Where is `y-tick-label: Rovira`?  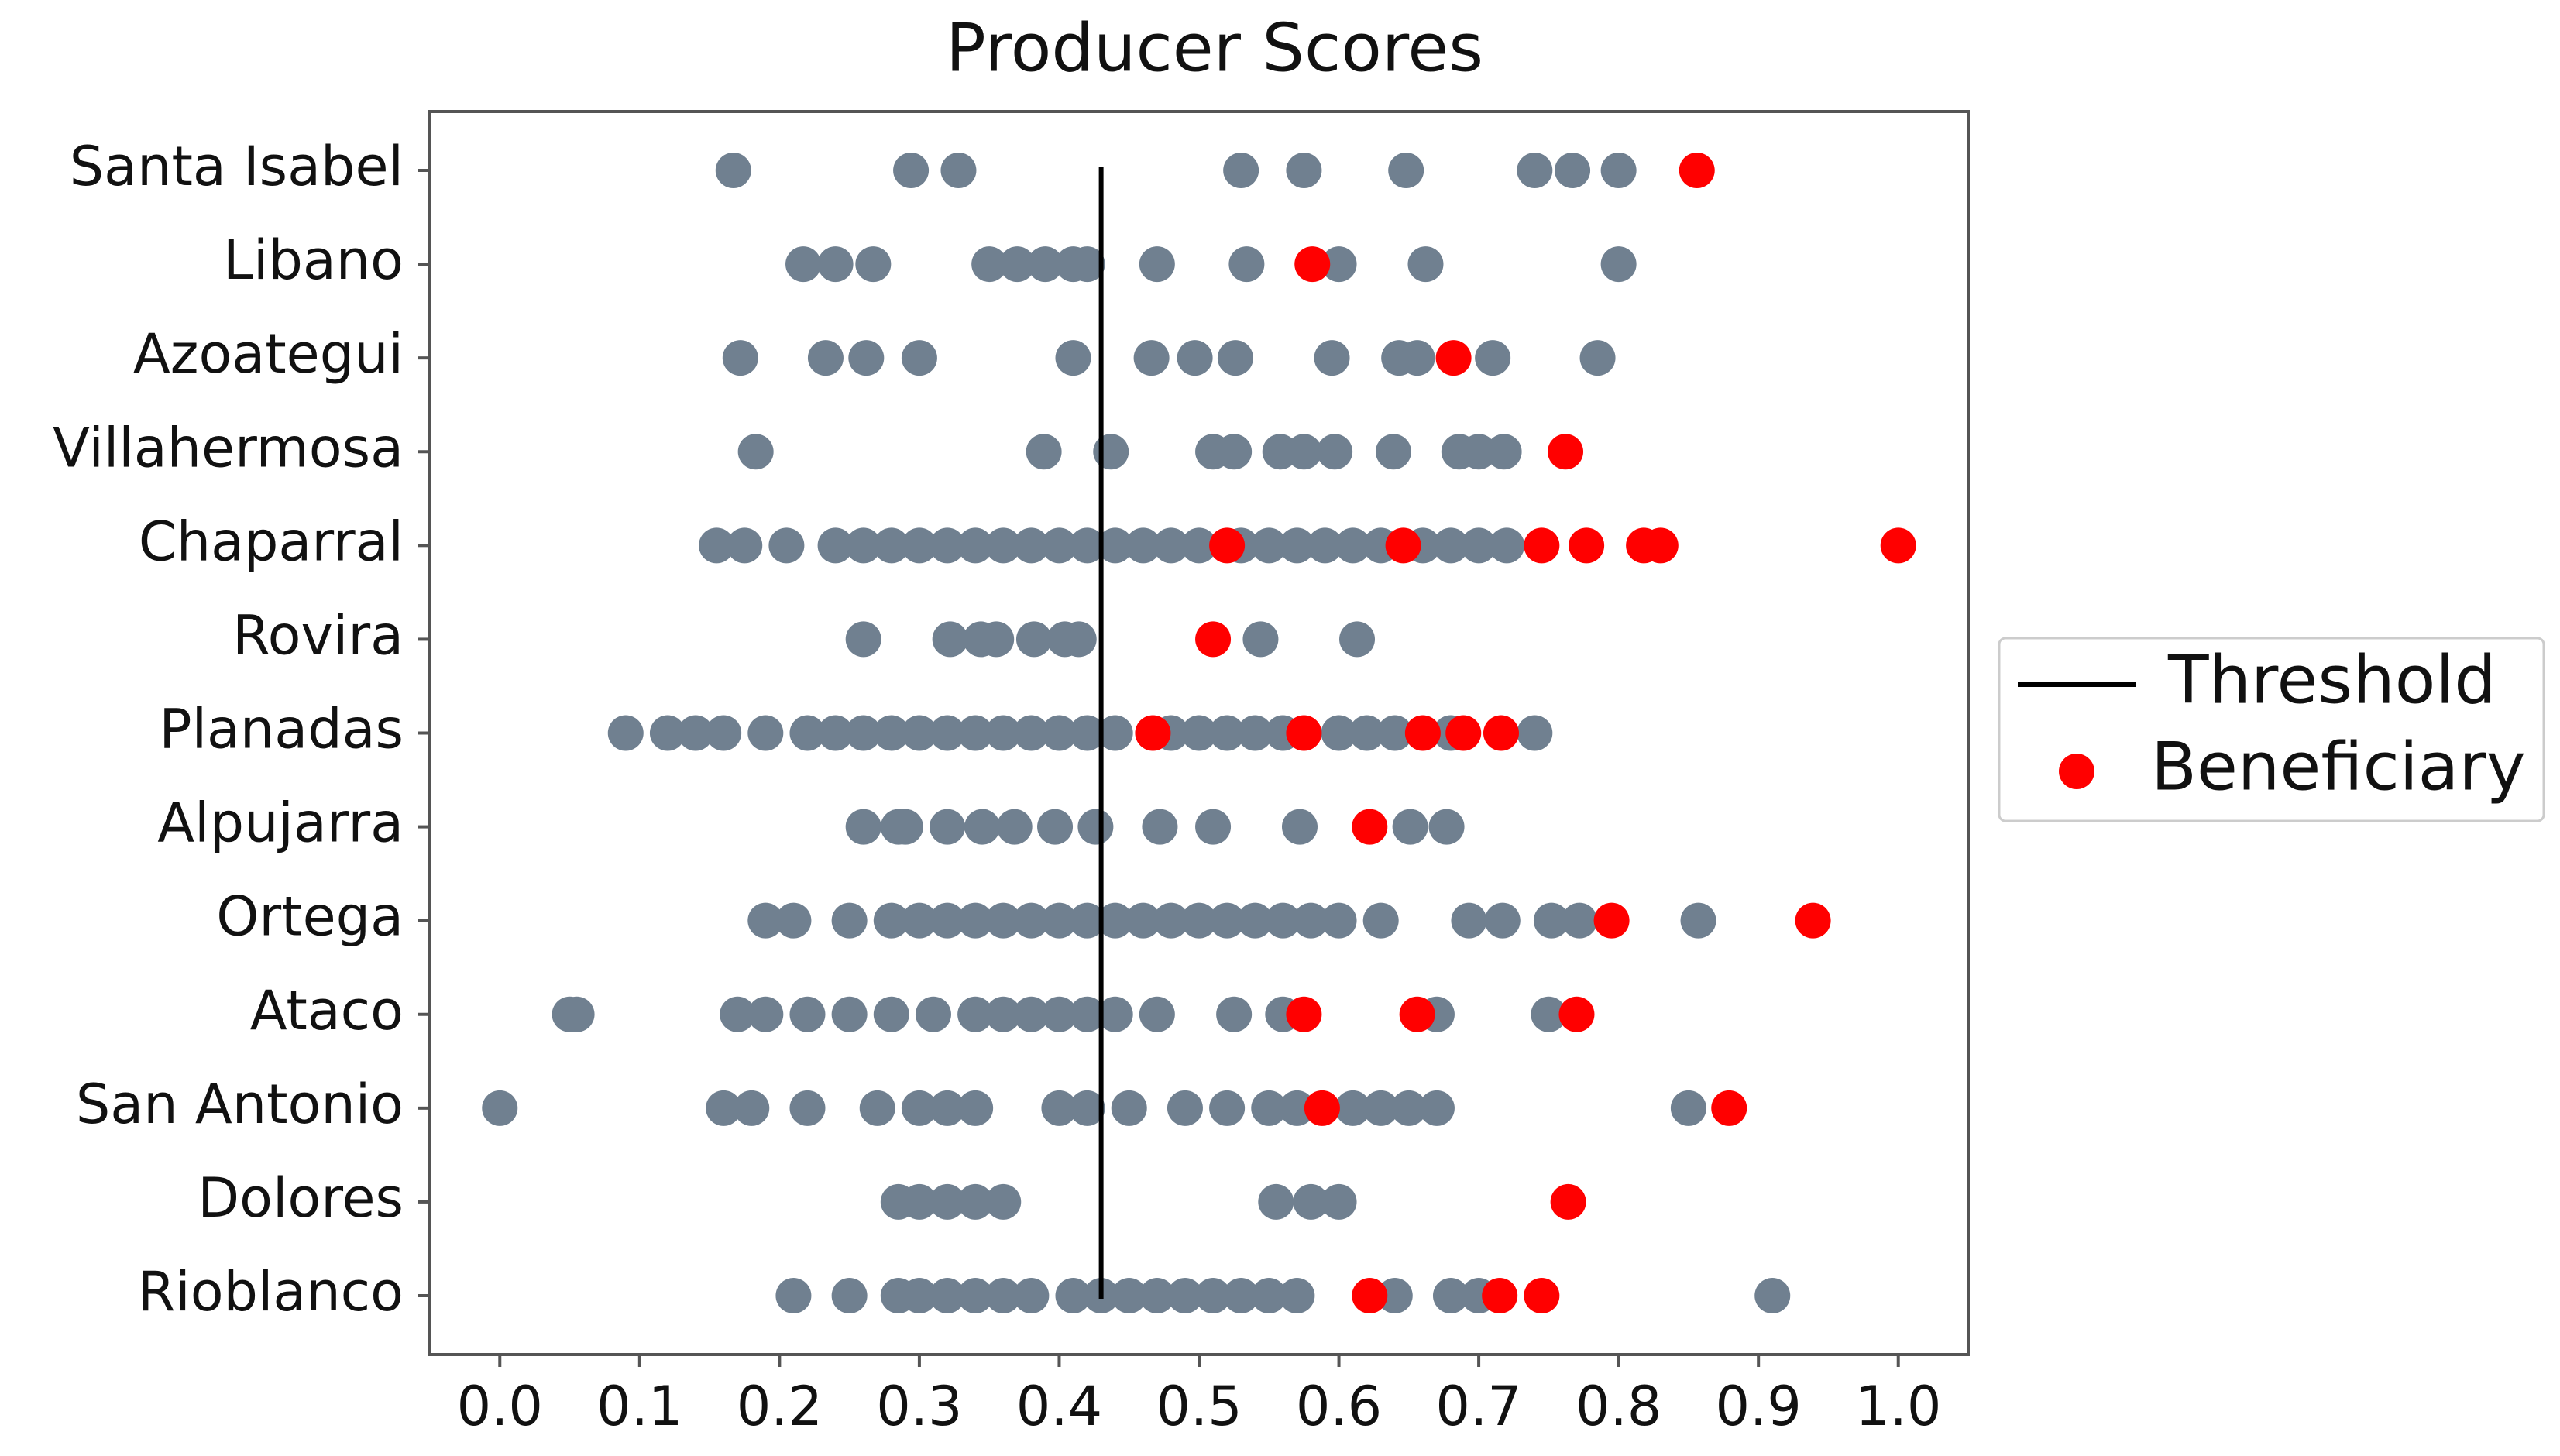
y-tick-label: Rovira is located at coordinates (318, 635).